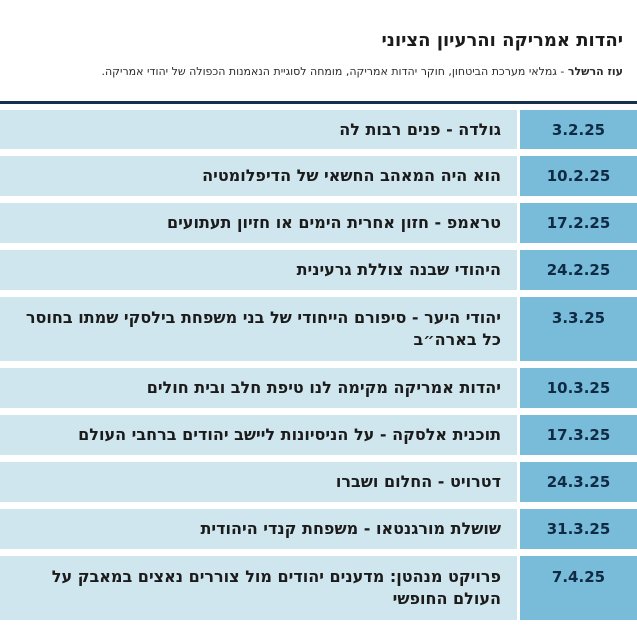 The height and width of the screenshot is (627, 637). I want to click on lecture-date: 17.2.25, so click(578, 223).